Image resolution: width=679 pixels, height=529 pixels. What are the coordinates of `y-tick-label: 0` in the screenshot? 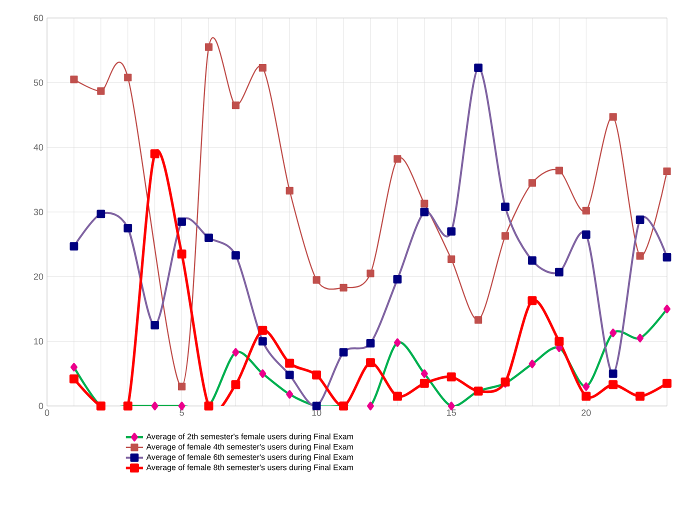 It's located at (41, 406).